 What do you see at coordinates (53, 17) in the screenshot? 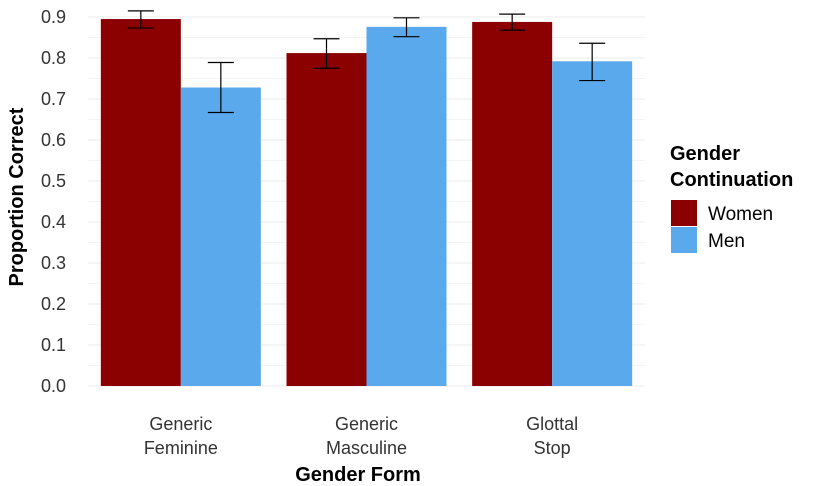
I see `y-tick-label: 0.9` at bounding box center [53, 17].